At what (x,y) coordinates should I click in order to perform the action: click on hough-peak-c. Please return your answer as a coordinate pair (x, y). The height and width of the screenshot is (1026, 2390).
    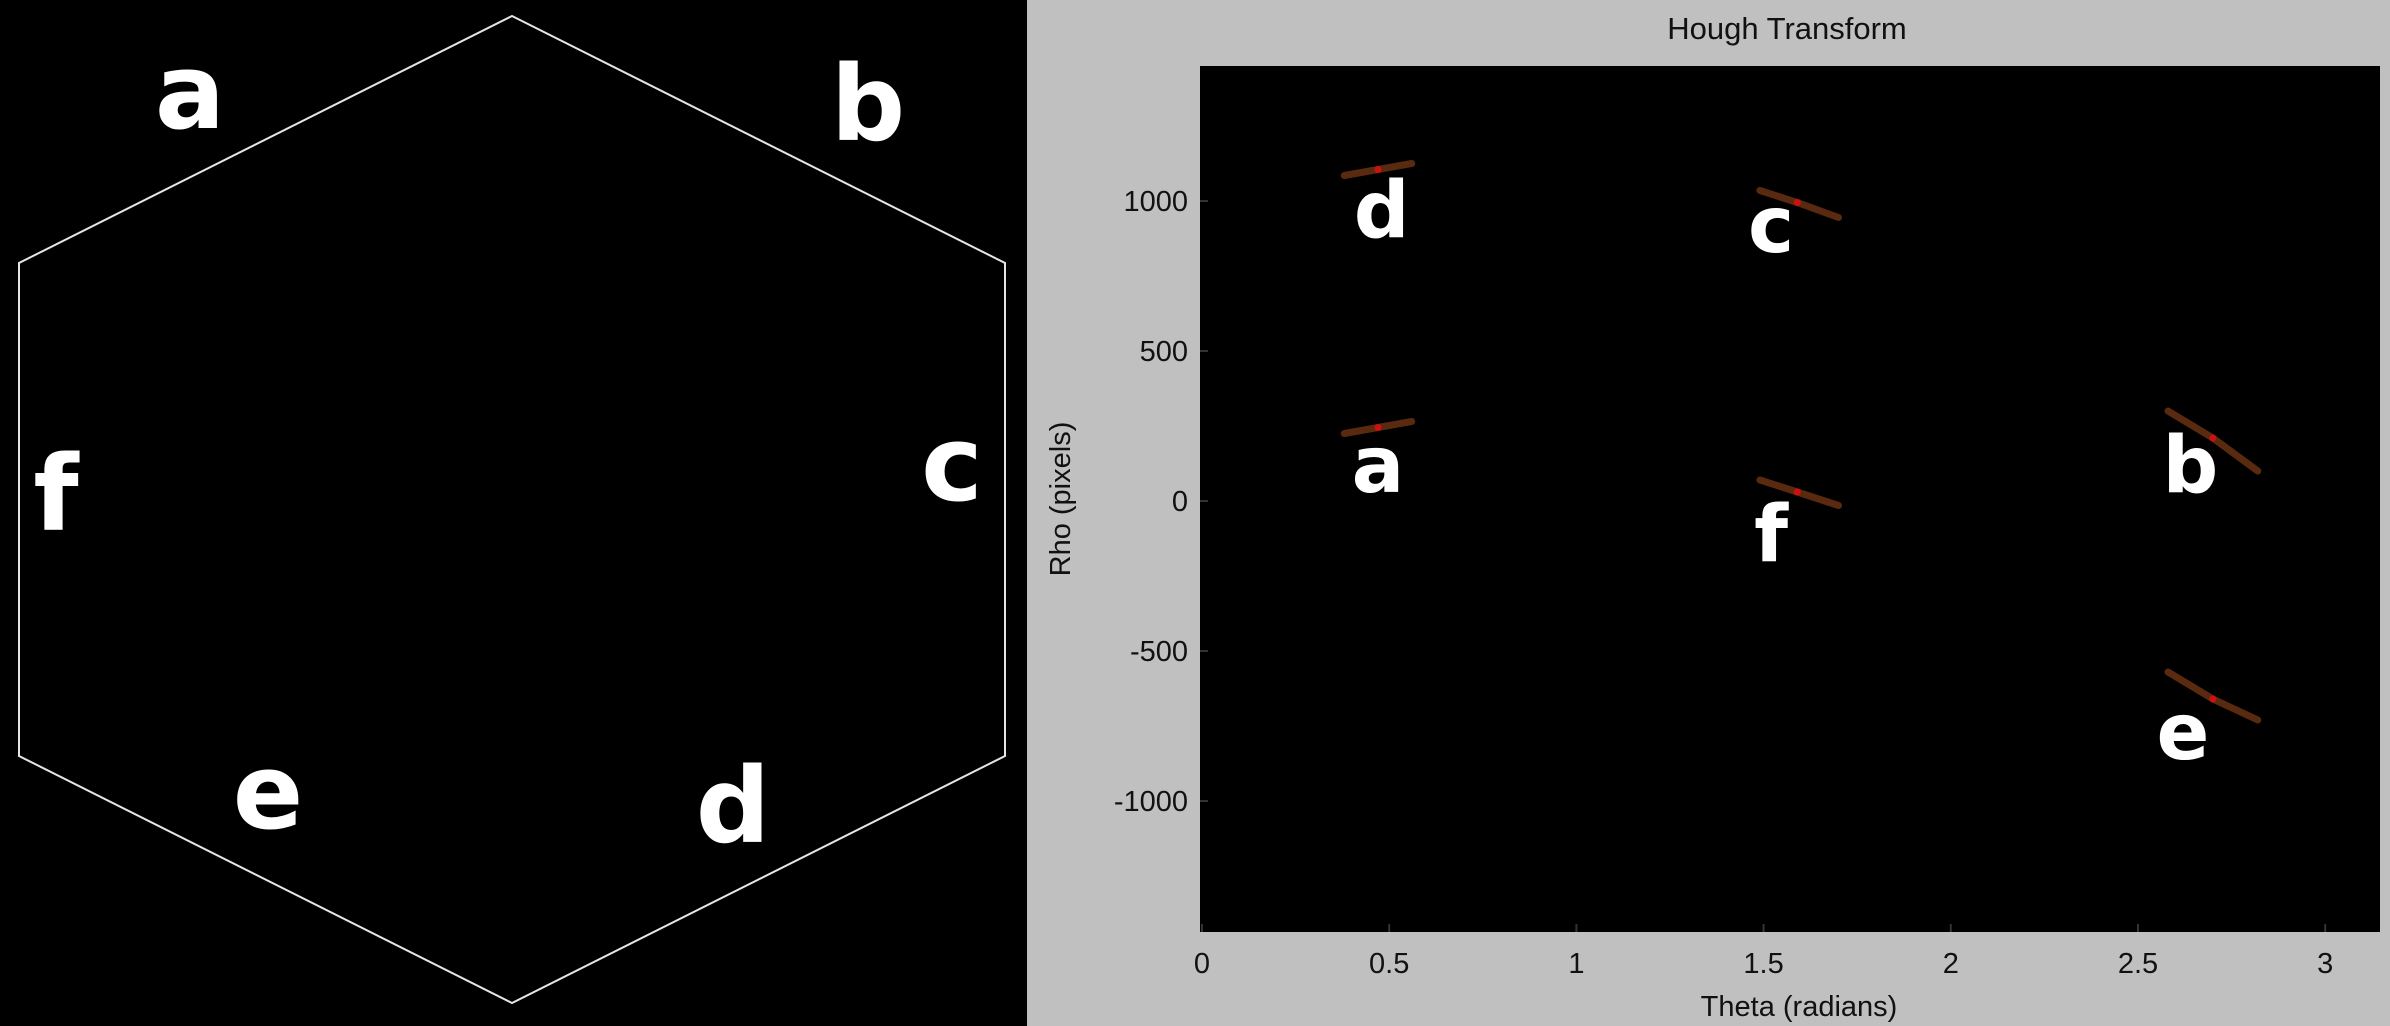
    Looking at the image, I should click on (1797, 202).